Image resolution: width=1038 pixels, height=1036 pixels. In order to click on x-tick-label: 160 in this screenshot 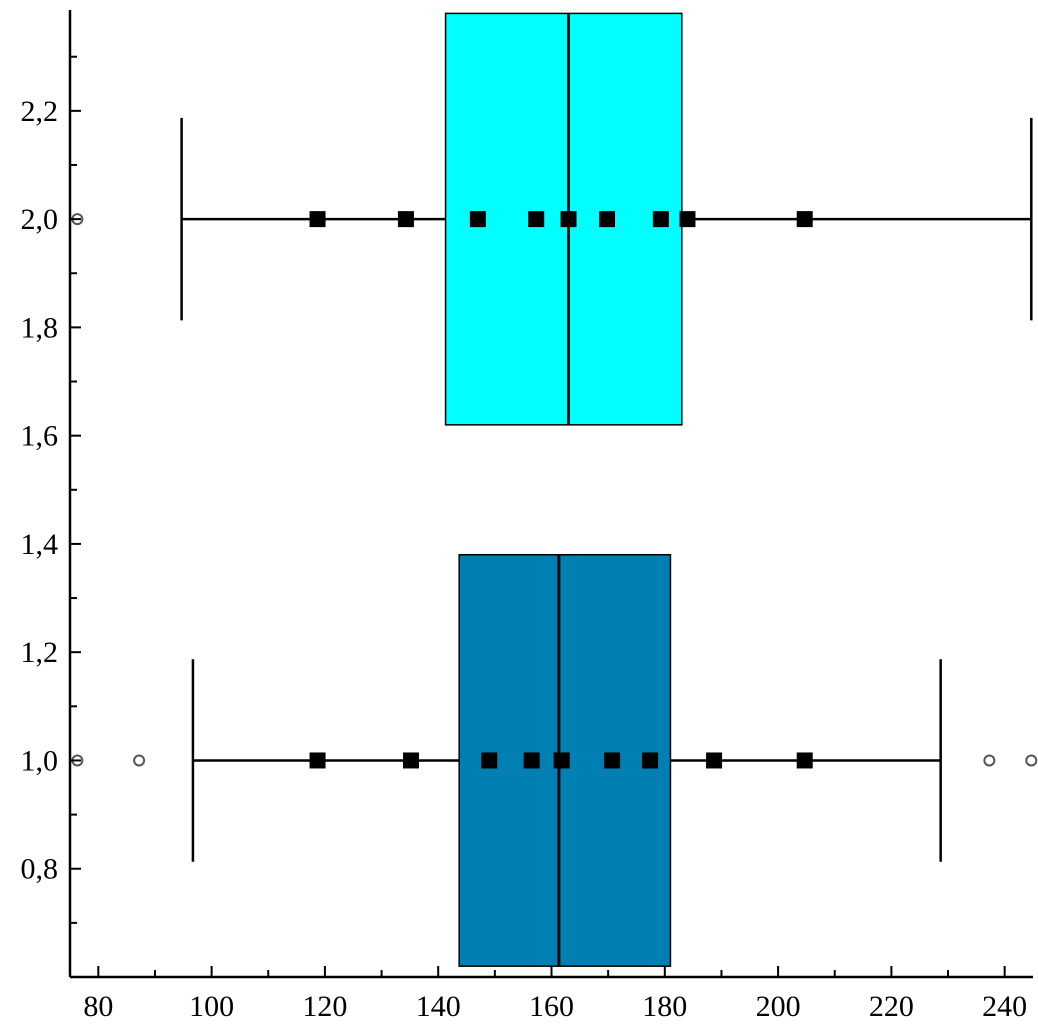, I will do `click(551, 1006)`.